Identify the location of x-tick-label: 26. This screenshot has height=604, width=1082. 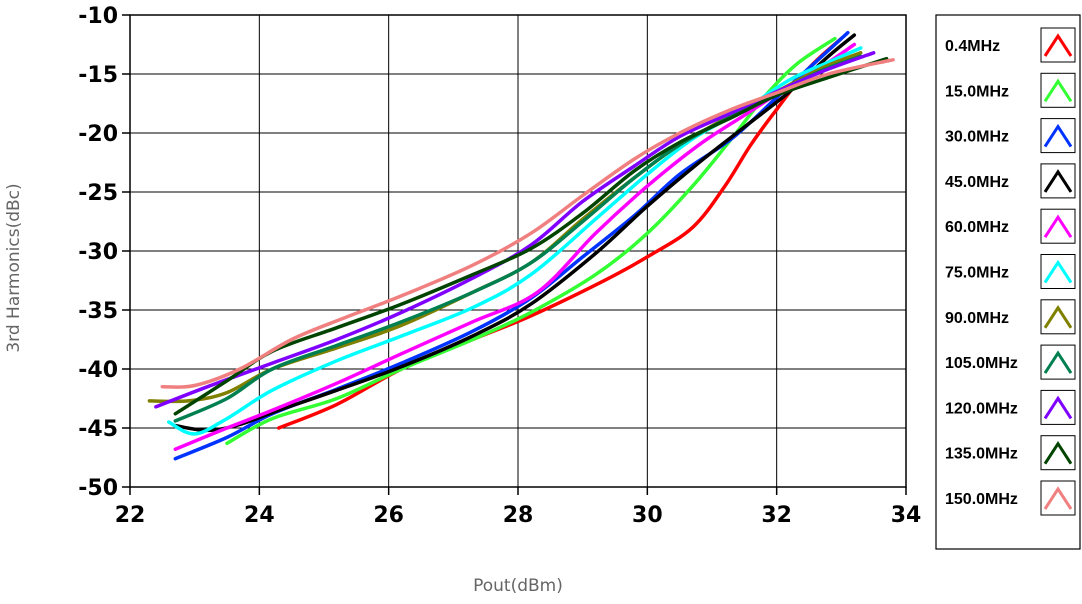
(388, 515).